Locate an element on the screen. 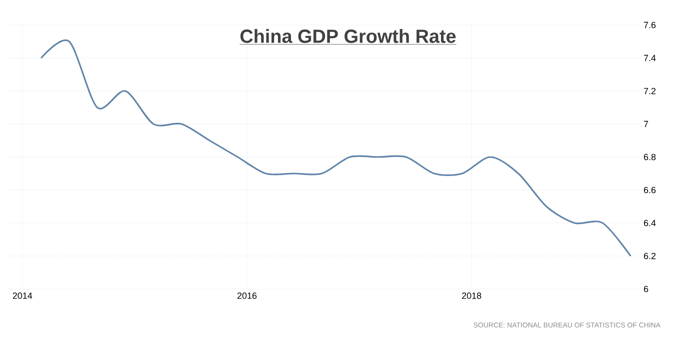 The image size is (698, 347). y-tick-label: 6.8 is located at coordinates (650, 157).